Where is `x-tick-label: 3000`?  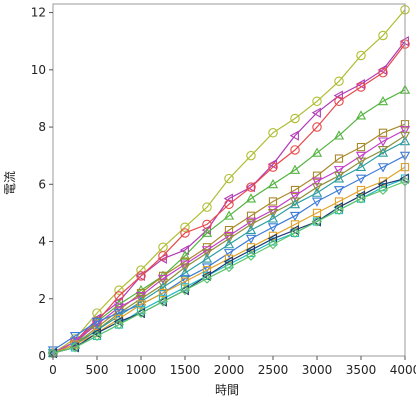
x-tick-label: 3000 is located at coordinates (317, 370).